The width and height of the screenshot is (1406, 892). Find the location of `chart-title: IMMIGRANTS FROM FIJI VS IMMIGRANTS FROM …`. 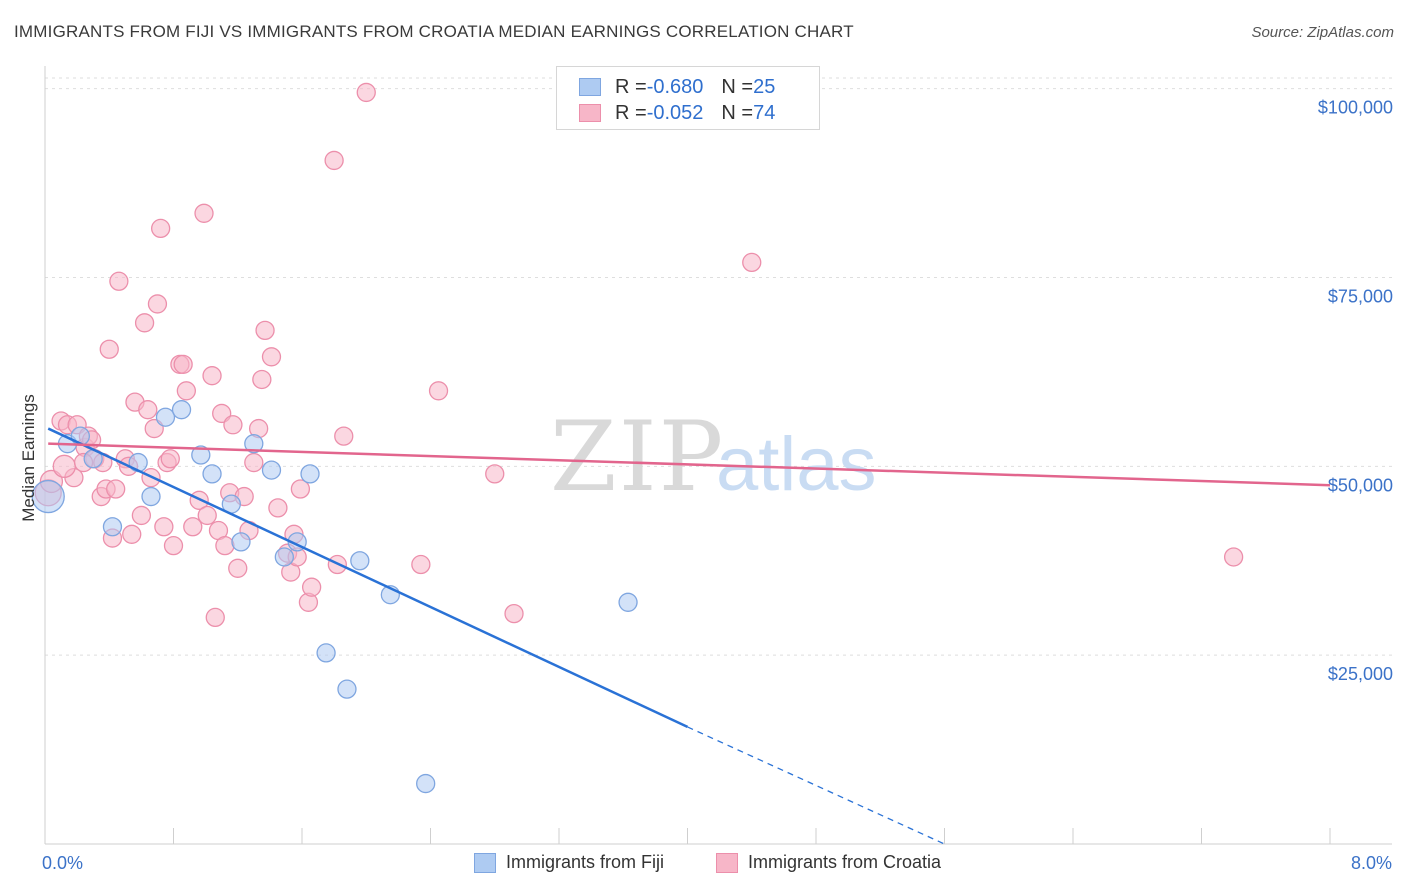

chart-title: IMMIGRANTS FROM FIJI VS IMMIGRANTS FROM … is located at coordinates (434, 31).